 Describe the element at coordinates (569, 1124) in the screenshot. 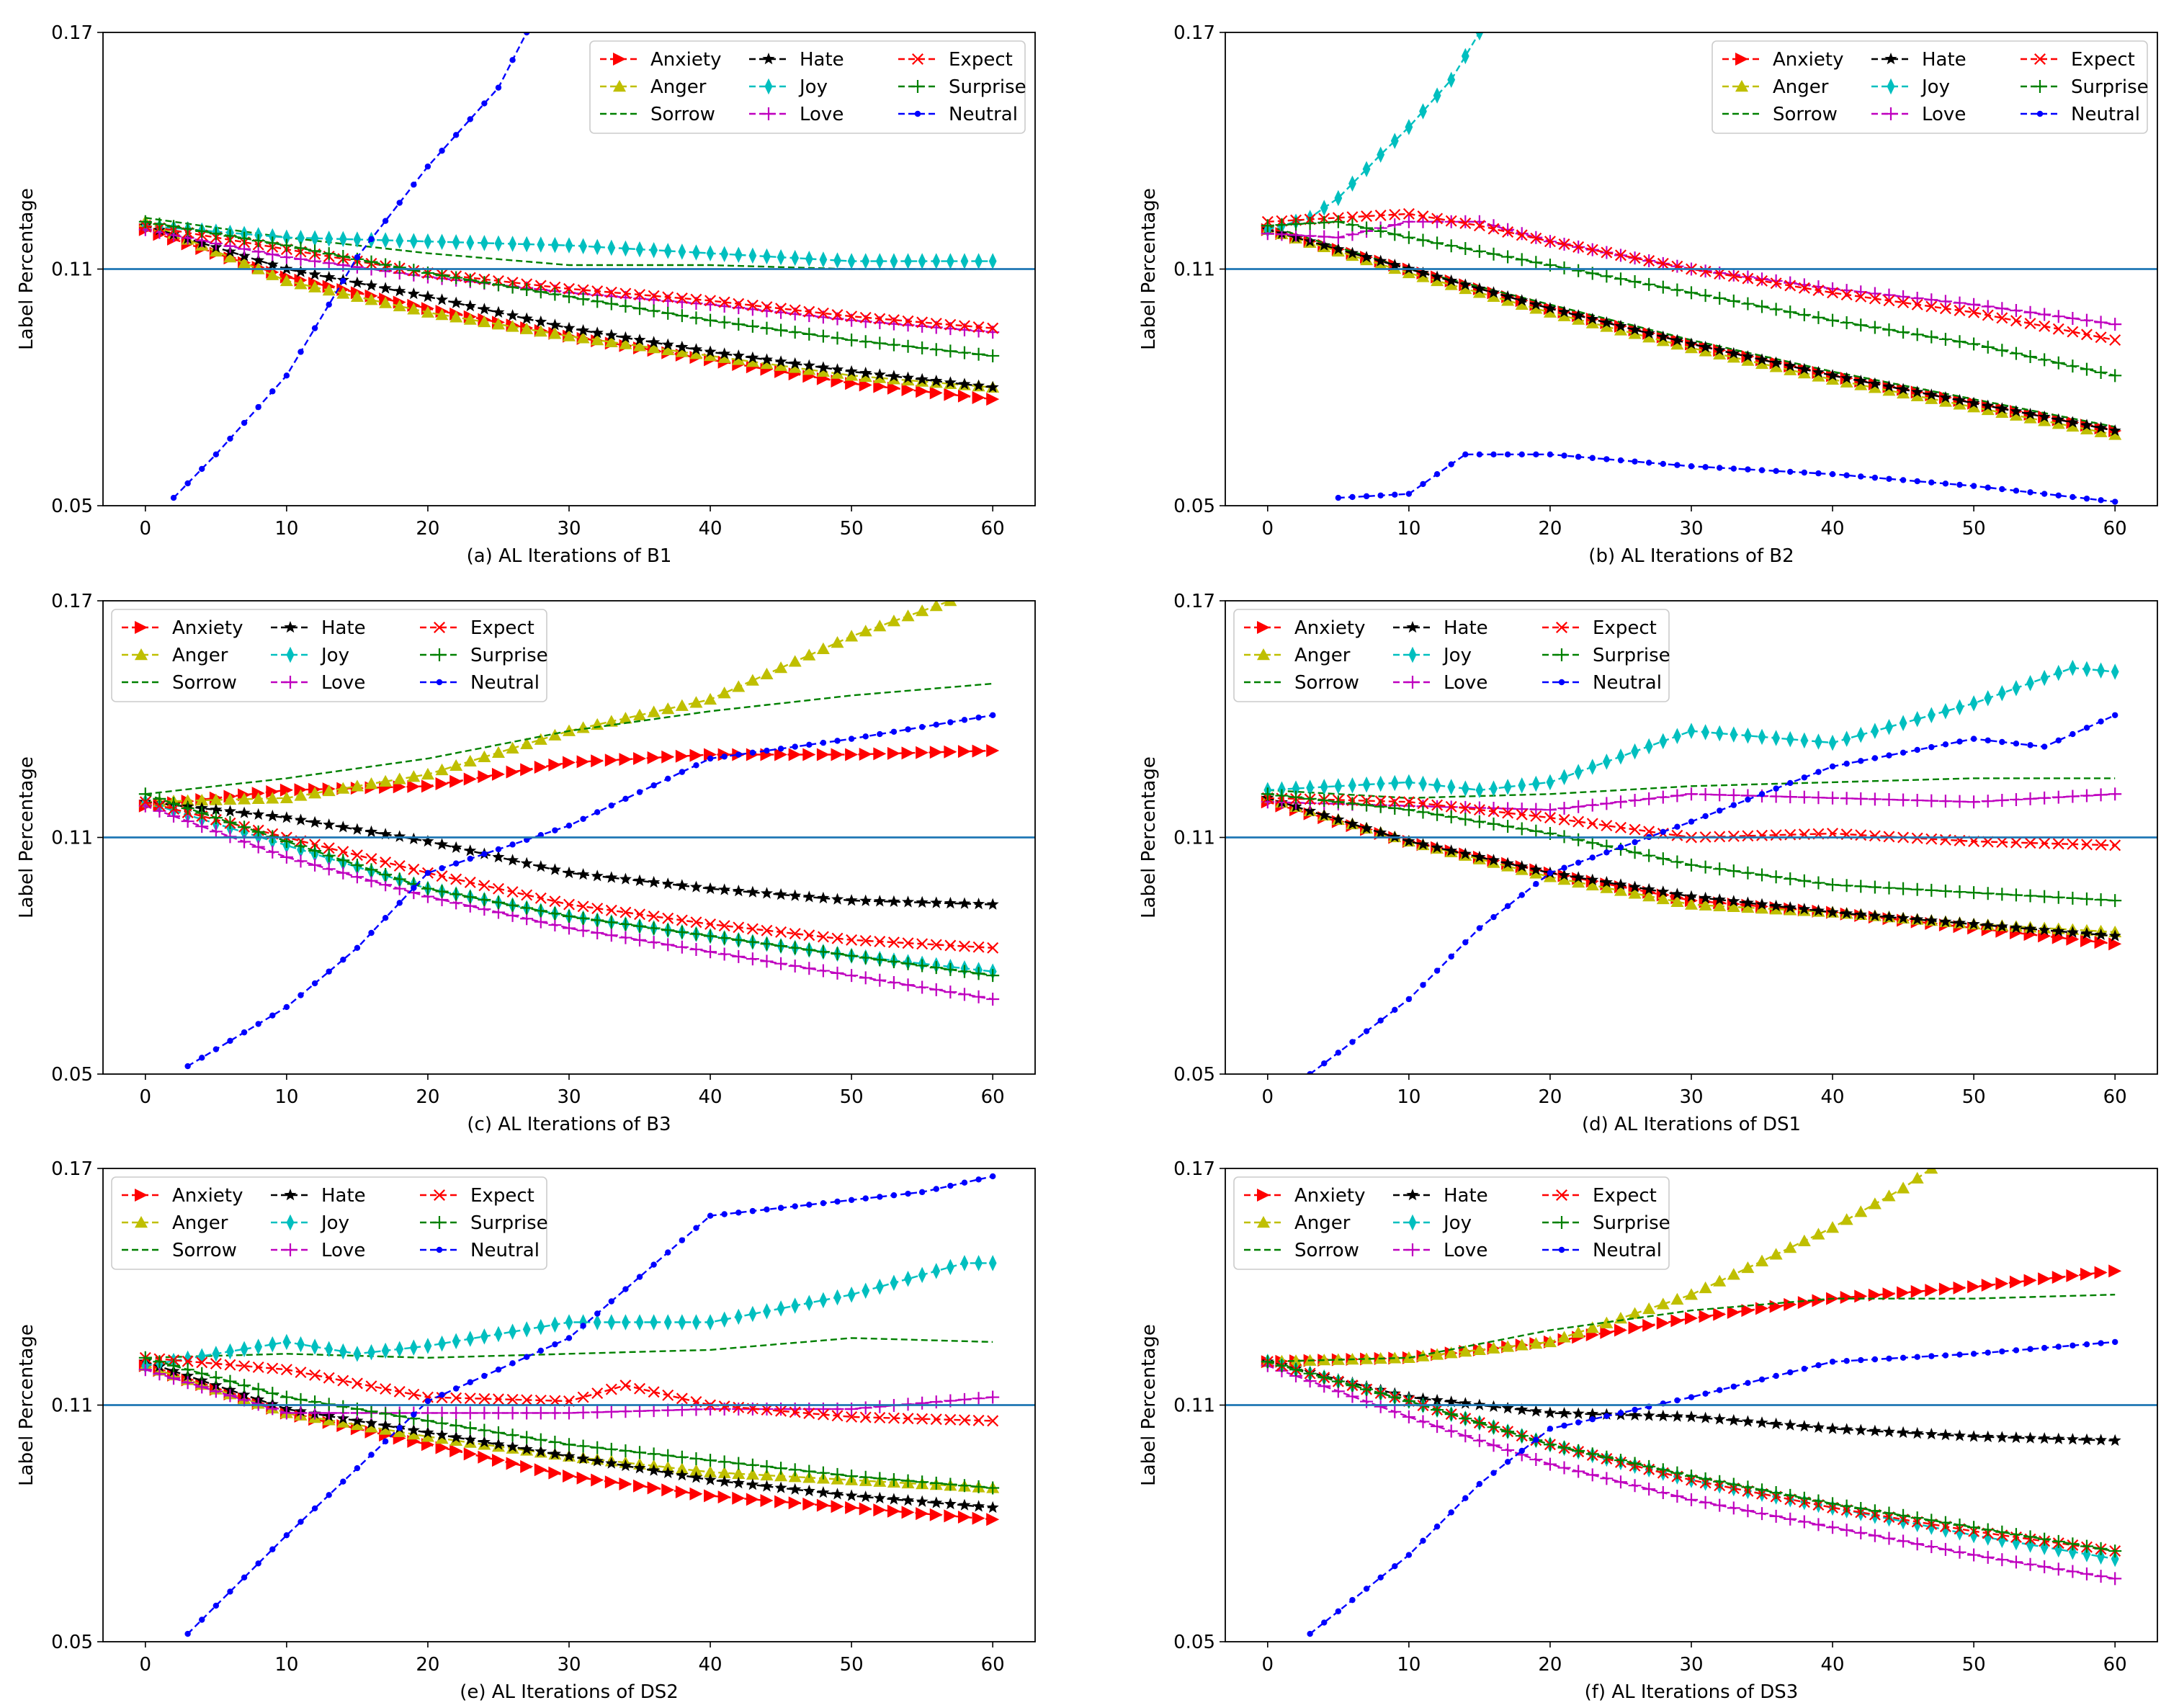

I see `x-axis-label: (c) AL Iterations of B3` at that location.